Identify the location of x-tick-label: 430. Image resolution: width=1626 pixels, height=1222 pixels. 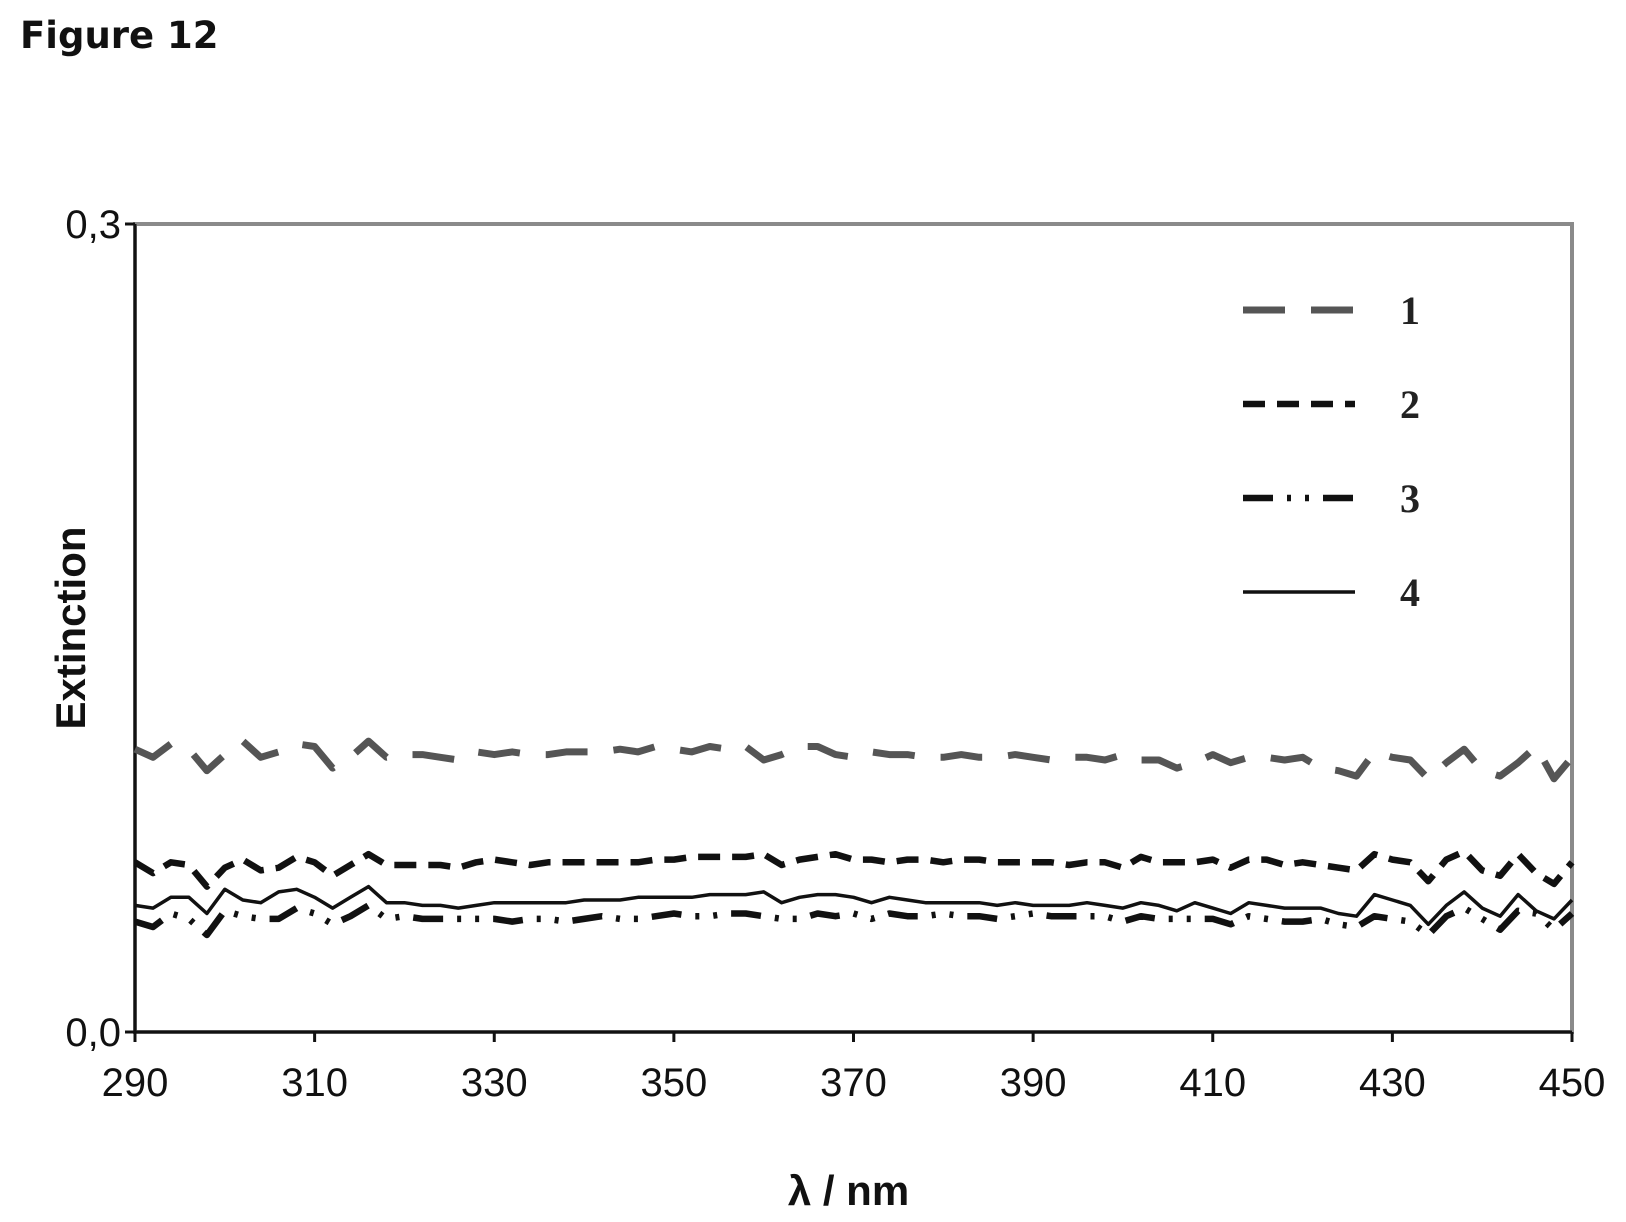
(1392, 1083).